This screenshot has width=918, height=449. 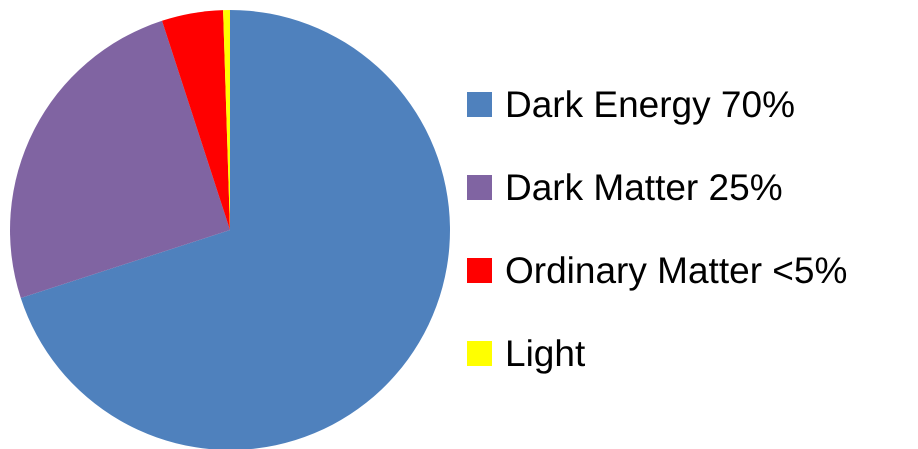 I want to click on legend-label: Light, so click(x=545, y=353).